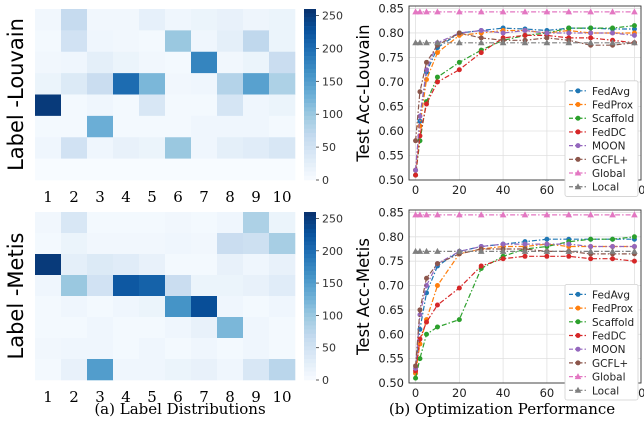  Describe the element at coordinates (332, 81) in the screenshot. I see `colorbar-tick-label: 150` at that location.